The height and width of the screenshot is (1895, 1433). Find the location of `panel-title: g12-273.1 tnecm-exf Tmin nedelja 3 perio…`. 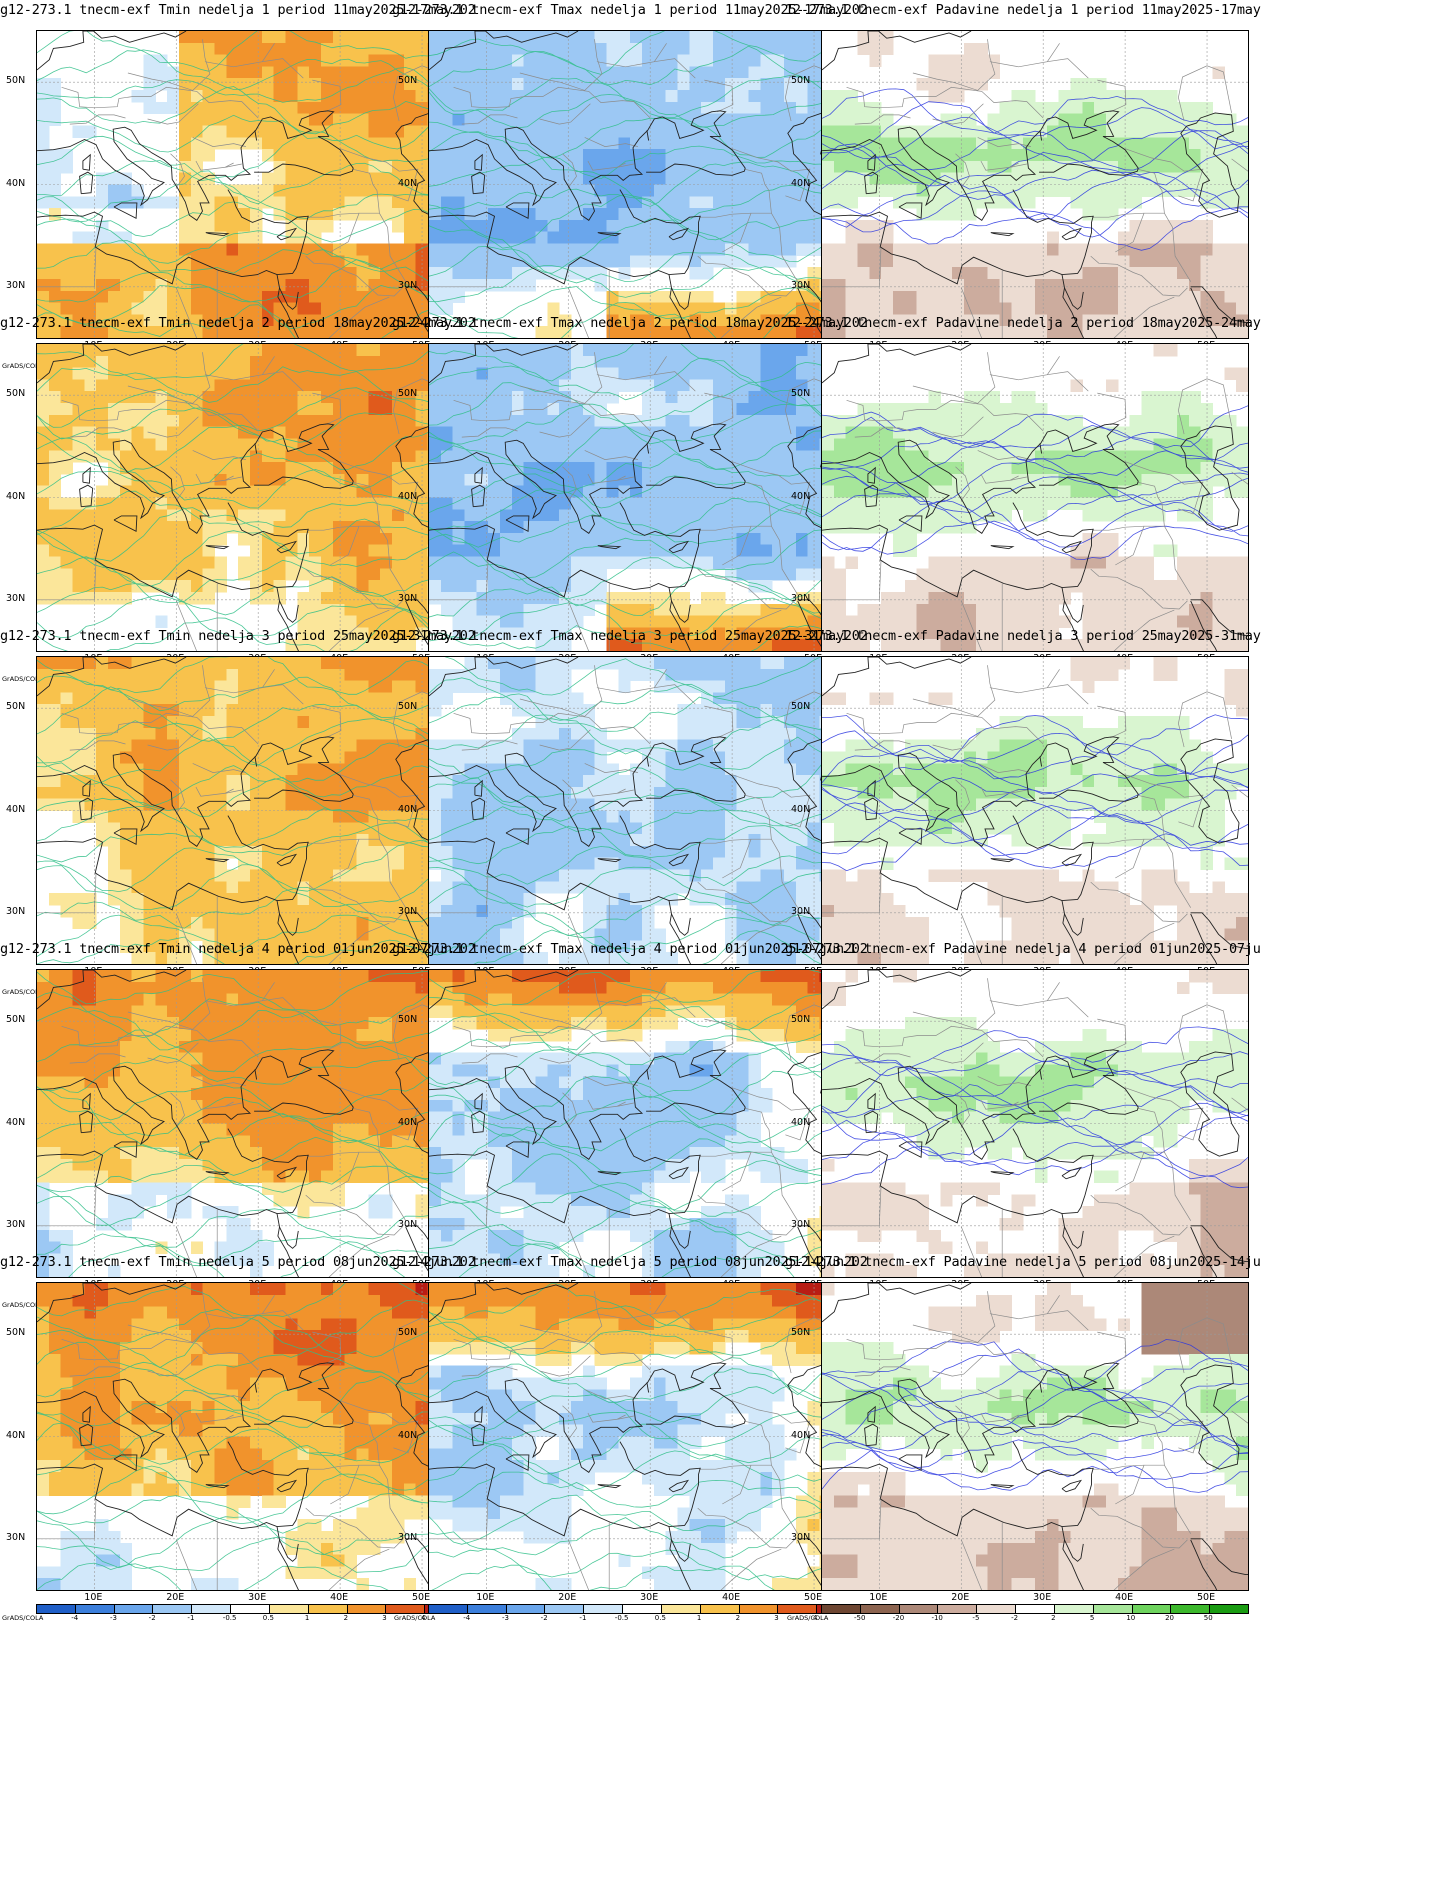

panel-title: g12-273.1 tnecm-exf Tmin nedelja 3 perio… is located at coordinates (238, 636).